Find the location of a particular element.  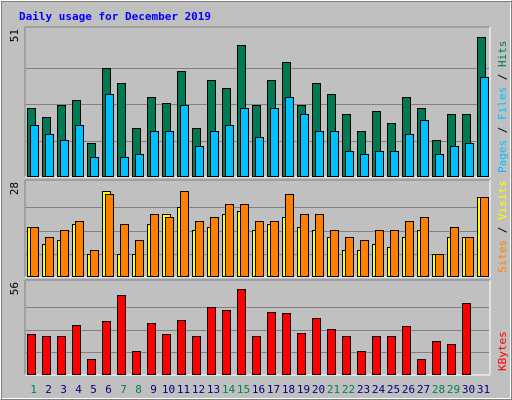

x-tick-label-30: 30 is located at coordinates (468, 389).